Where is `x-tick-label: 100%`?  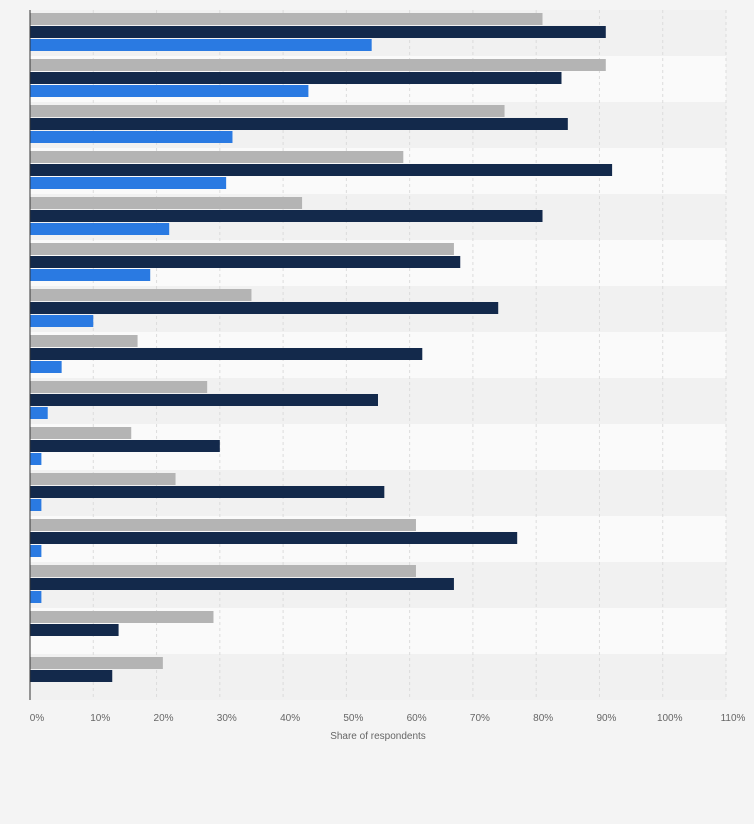
x-tick-label: 100% is located at coordinates (670, 718).